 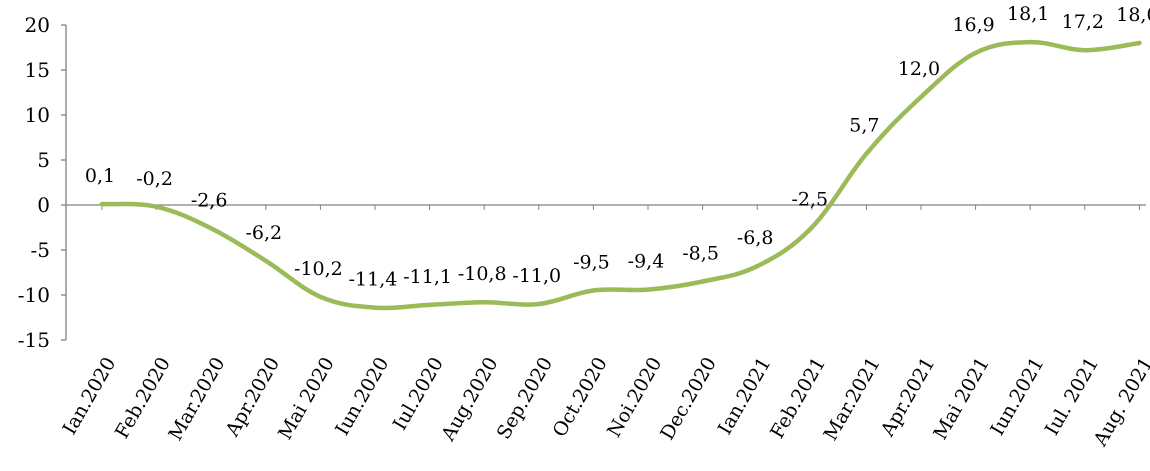 What do you see at coordinates (306, 399) in the screenshot?
I see `x-tick-label: Mai 2020` at bounding box center [306, 399].